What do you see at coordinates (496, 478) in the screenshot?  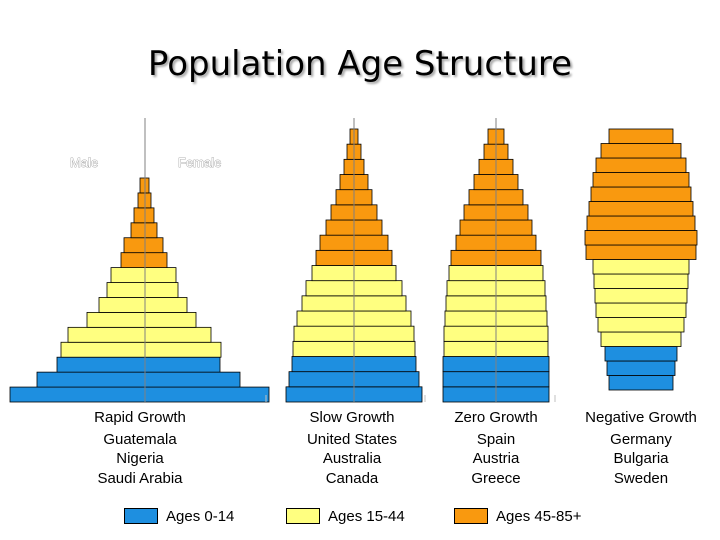 I see `country-label: Greece` at bounding box center [496, 478].